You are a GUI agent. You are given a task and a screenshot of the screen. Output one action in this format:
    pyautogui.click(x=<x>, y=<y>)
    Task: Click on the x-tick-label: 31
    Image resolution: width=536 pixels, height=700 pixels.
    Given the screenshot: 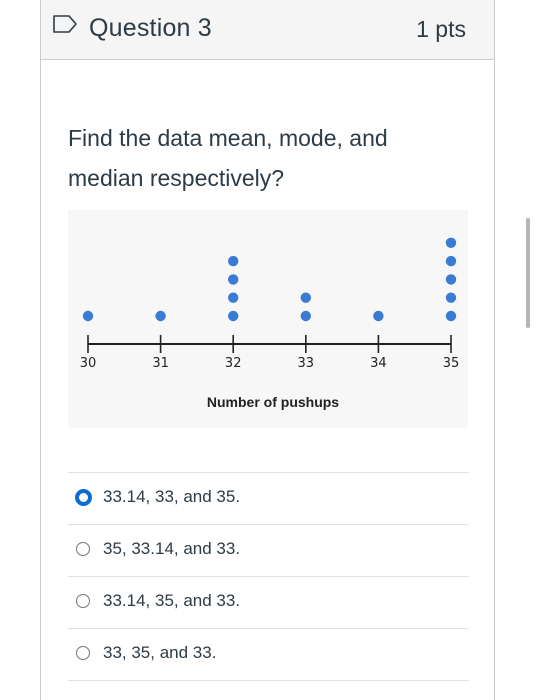 What is the action you would take?
    pyautogui.click(x=160, y=363)
    